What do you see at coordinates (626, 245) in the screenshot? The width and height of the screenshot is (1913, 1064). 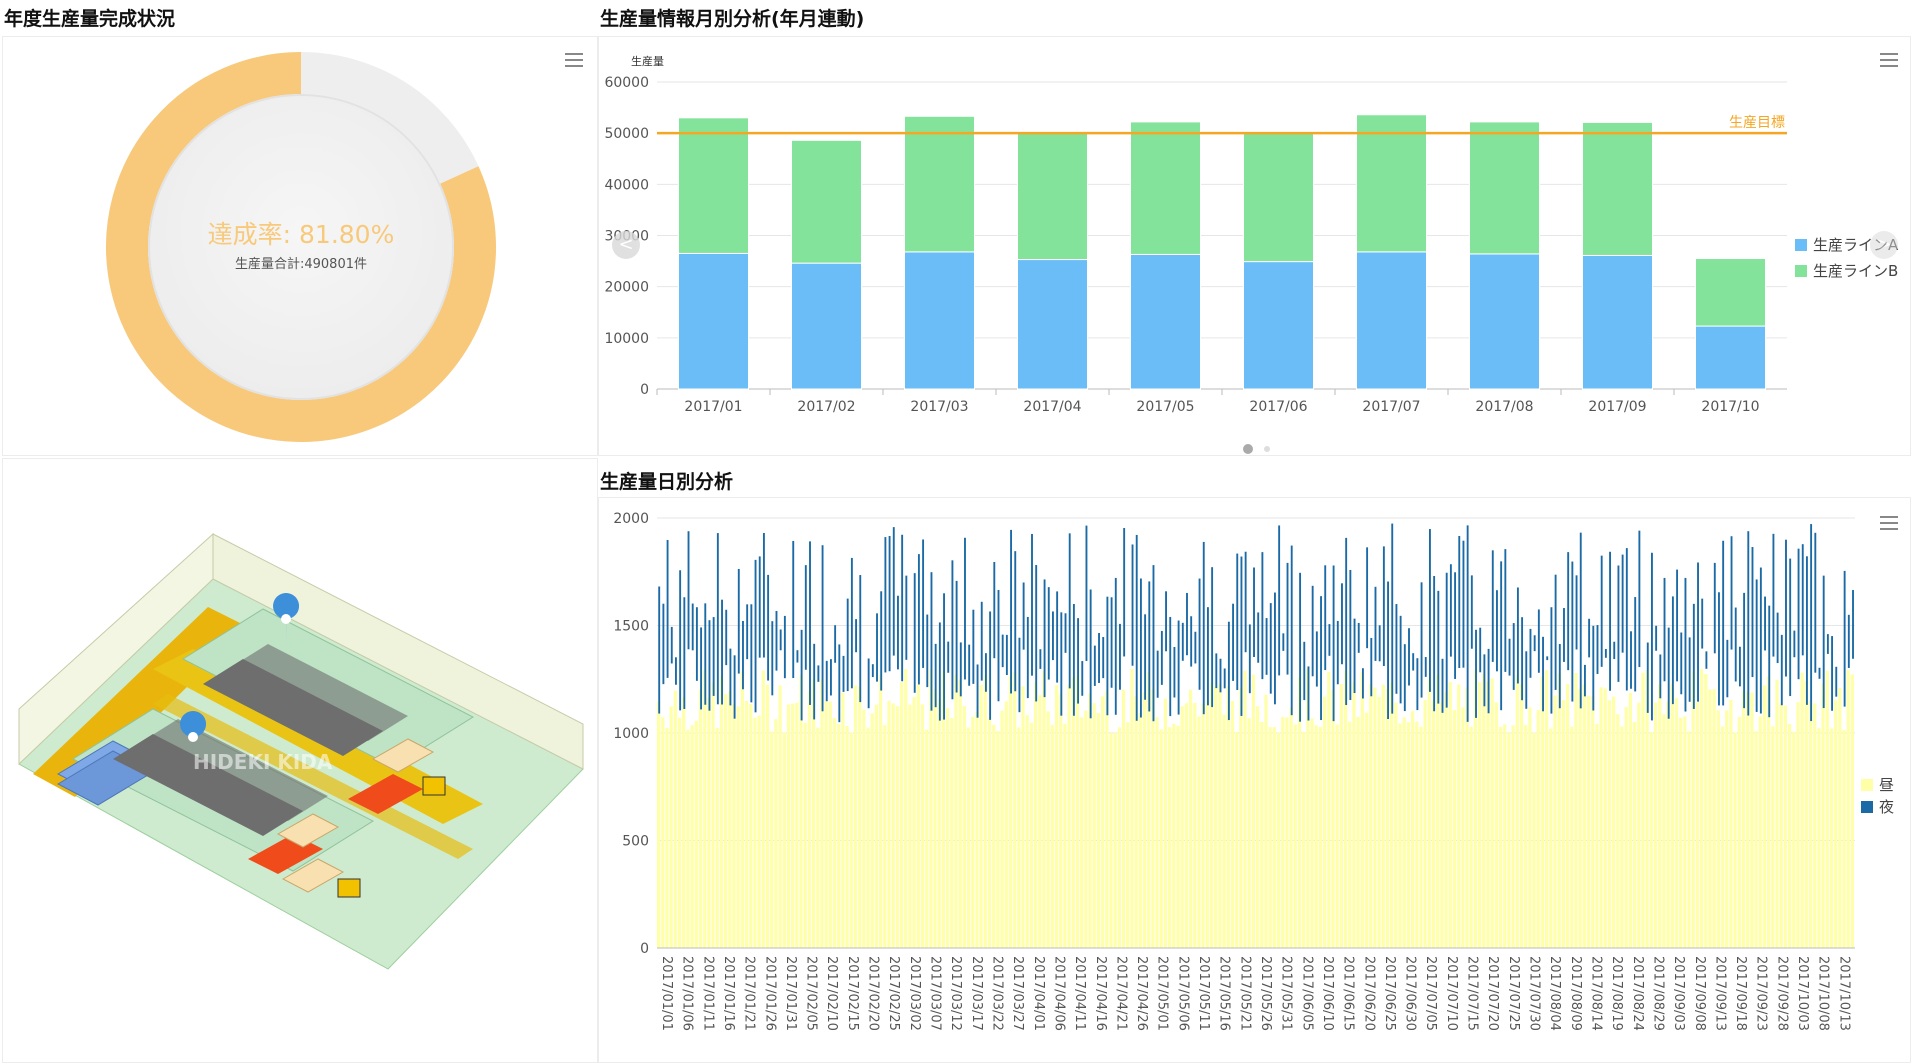 I see `monthly-prev-button: <` at bounding box center [626, 245].